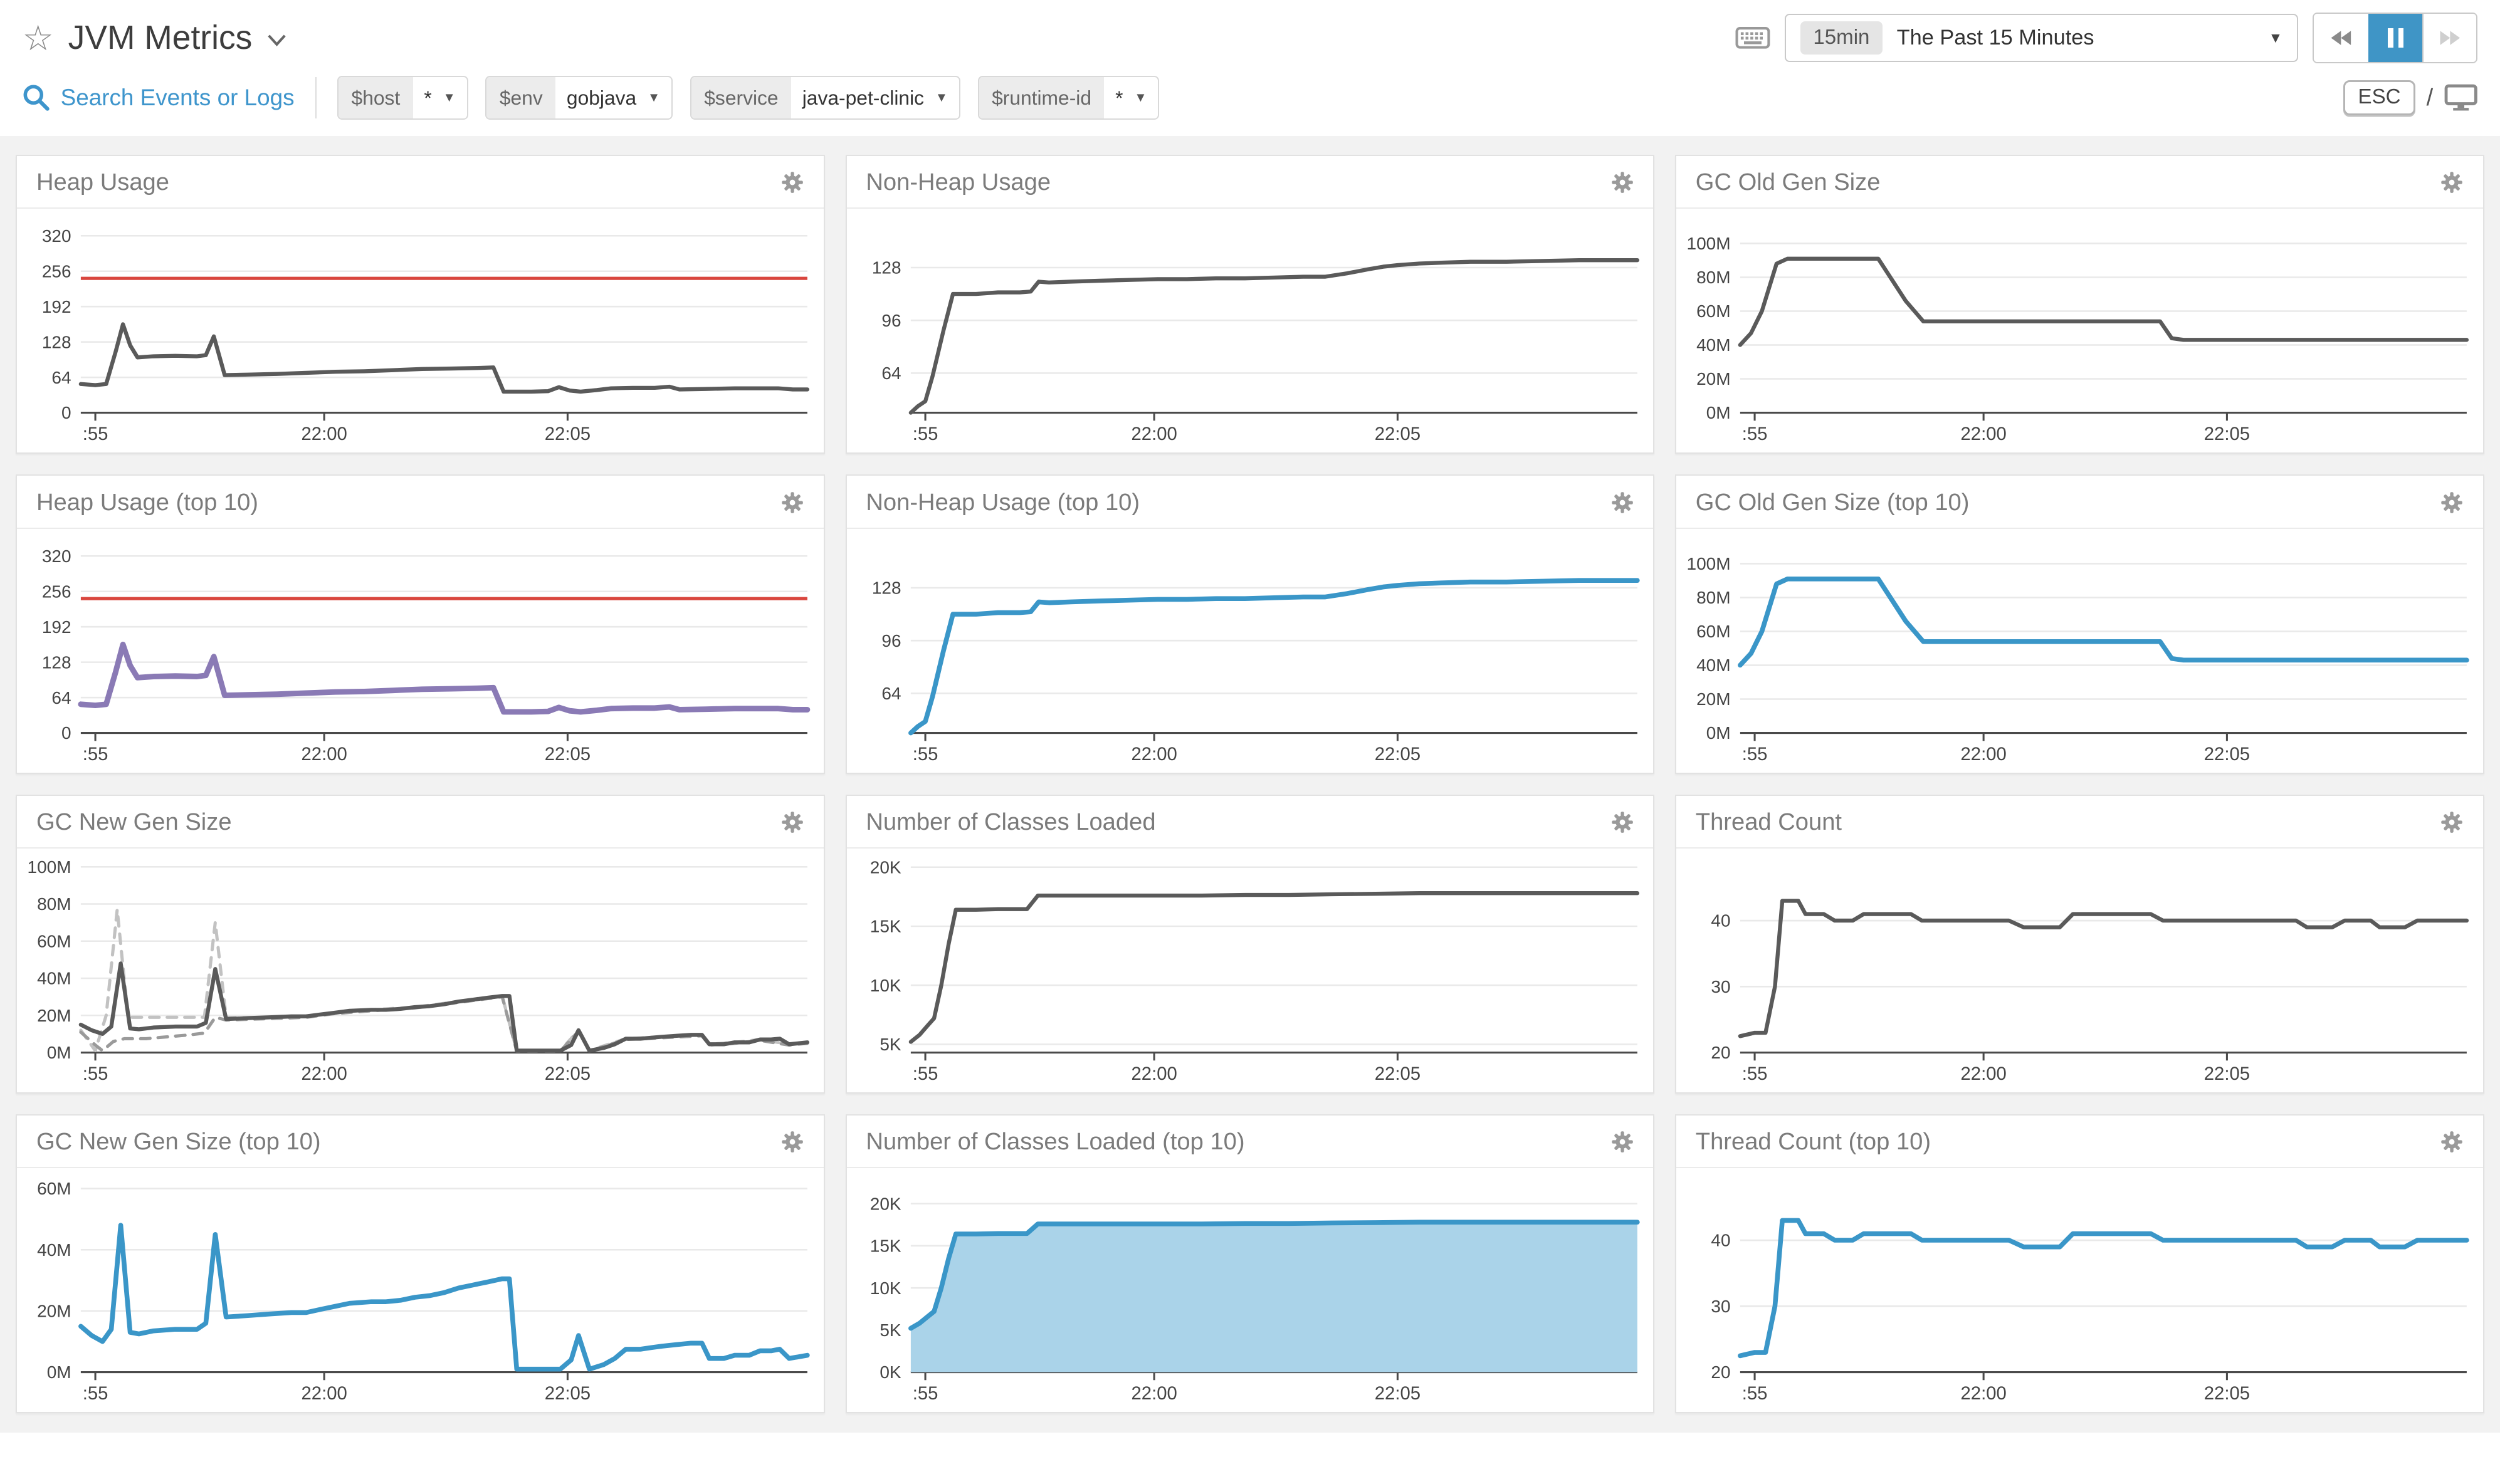 The width and height of the screenshot is (2500, 1484). What do you see at coordinates (1768, 822) in the screenshot?
I see `chart-title: Thread Count` at bounding box center [1768, 822].